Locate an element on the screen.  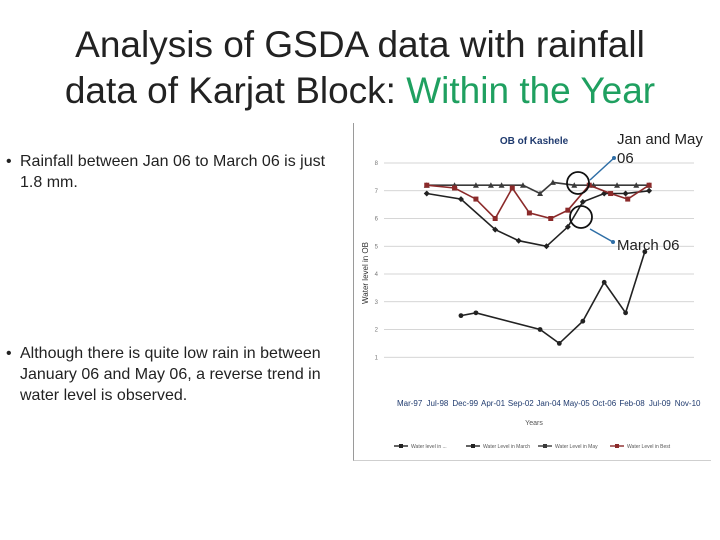
legend-label: Water Level in Best is located at coordinates (649, 447).